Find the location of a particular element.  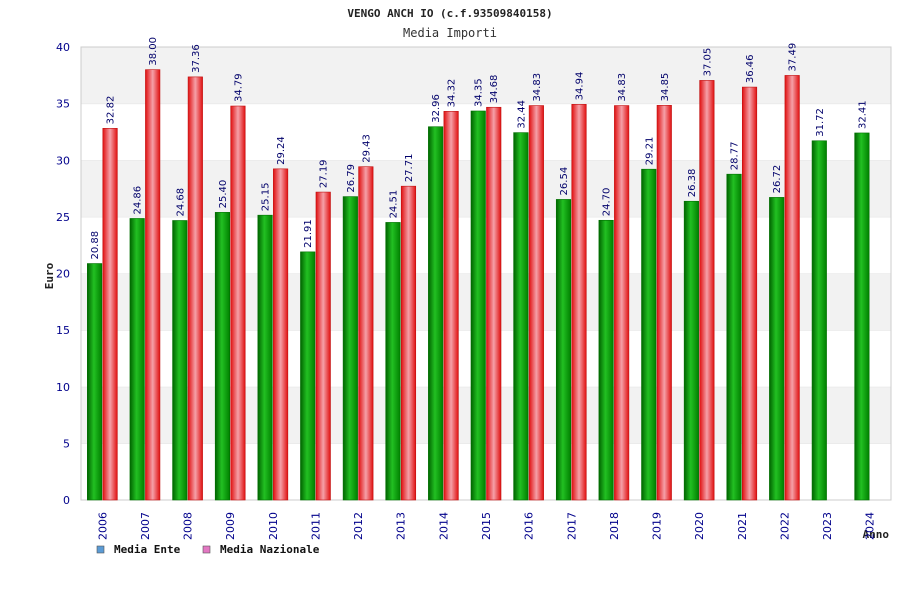

x-tick-label: 2021 is located at coordinates (742, 526).